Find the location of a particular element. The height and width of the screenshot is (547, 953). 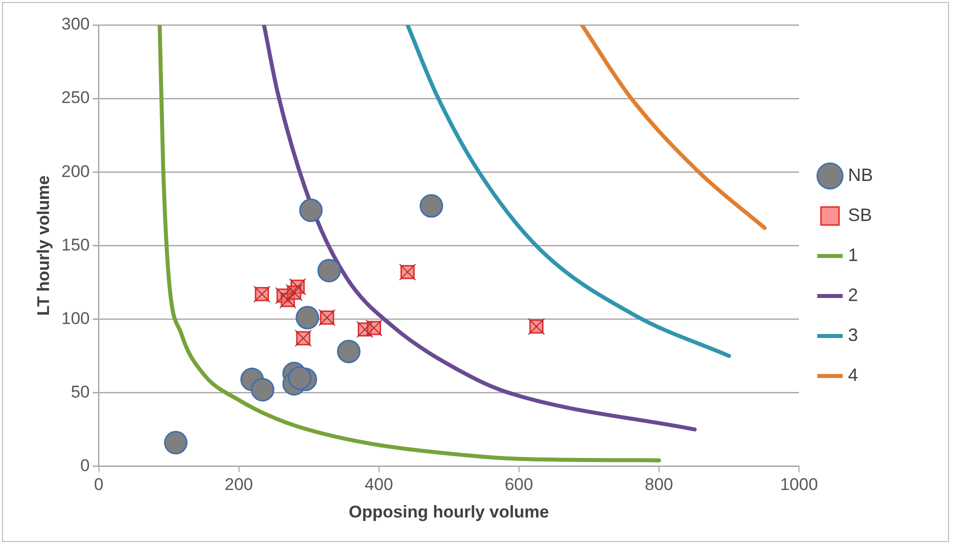

y-axis-title: LT hourly volume is located at coordinates (43, 245).